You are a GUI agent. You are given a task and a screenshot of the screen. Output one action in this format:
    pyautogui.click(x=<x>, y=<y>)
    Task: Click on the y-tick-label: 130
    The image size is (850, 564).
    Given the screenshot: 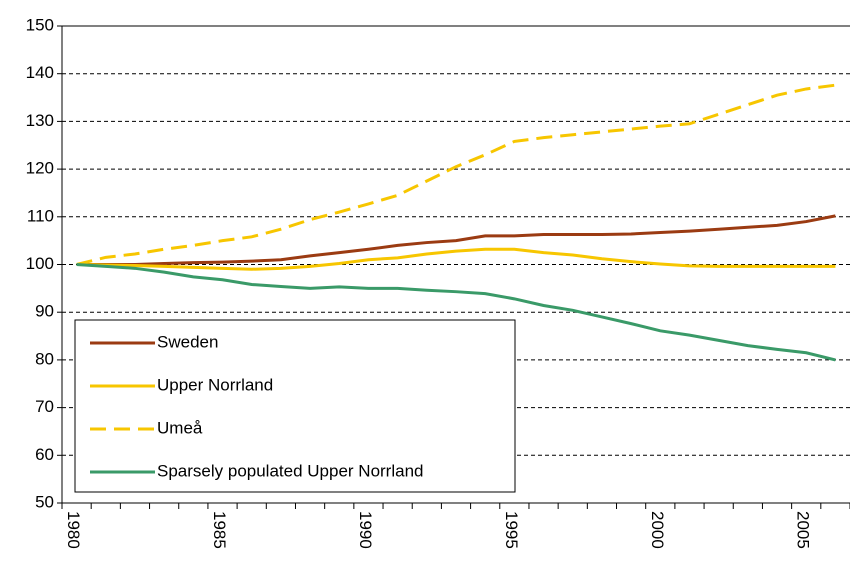 What is the action you would take?
    pyautogui.click(x=40, y=120)
    